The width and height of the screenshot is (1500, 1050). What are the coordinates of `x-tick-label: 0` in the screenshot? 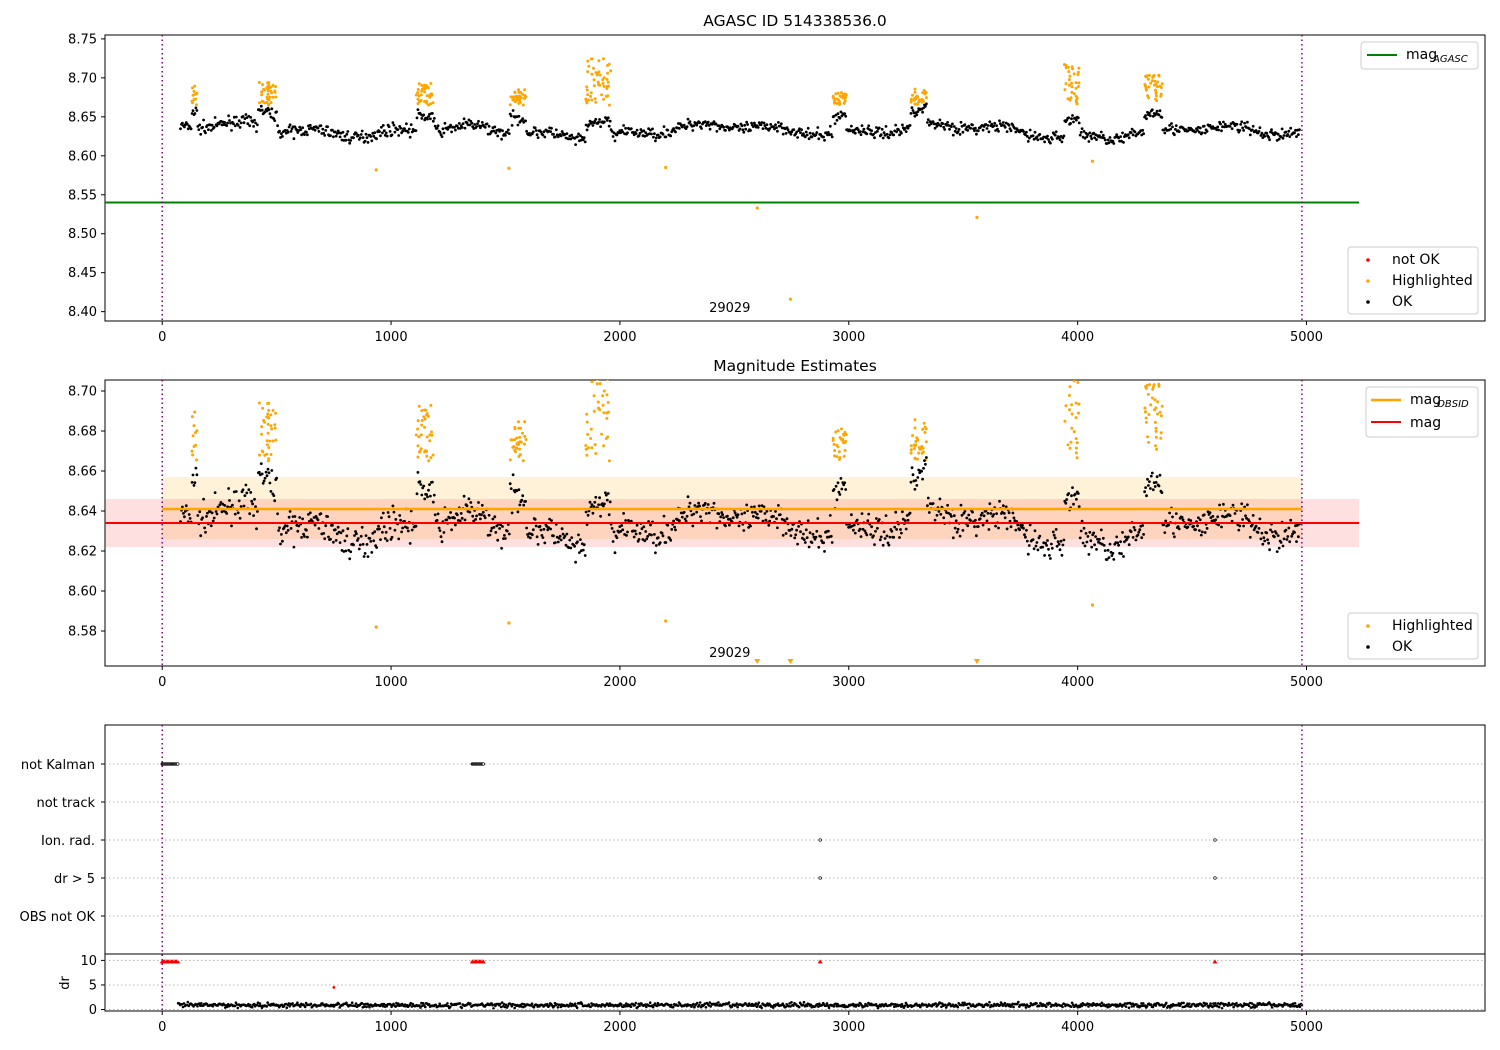 It's located at (162, 337).